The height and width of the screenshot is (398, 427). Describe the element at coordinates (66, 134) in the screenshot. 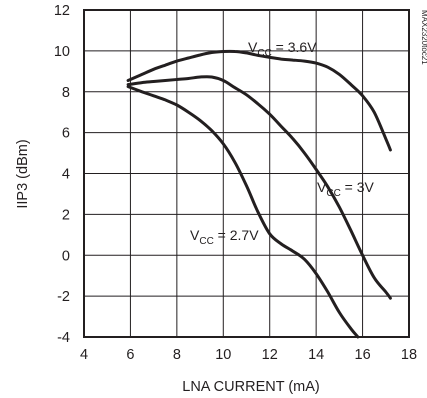

I see `y-tick-label: 6` at that location.